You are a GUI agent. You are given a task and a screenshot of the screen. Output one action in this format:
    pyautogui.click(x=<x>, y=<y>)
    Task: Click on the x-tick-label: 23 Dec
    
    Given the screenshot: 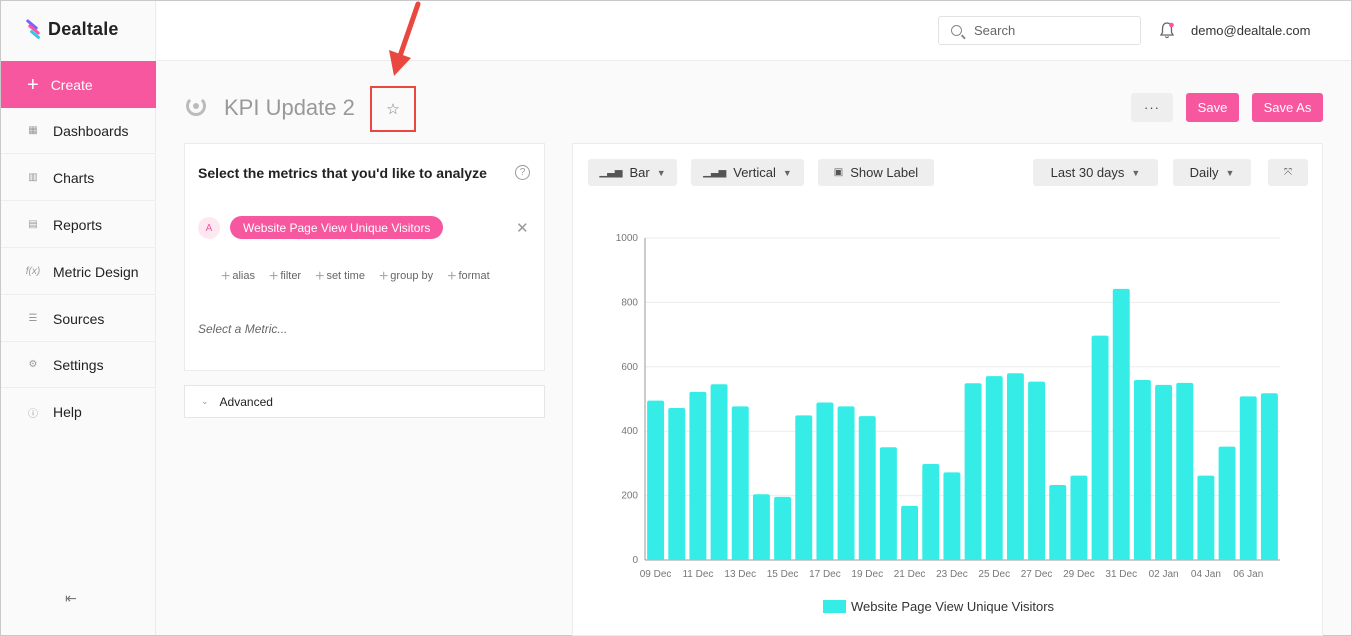 What is the action you would take?
    pyautogui.click(x=952, y=574)
    